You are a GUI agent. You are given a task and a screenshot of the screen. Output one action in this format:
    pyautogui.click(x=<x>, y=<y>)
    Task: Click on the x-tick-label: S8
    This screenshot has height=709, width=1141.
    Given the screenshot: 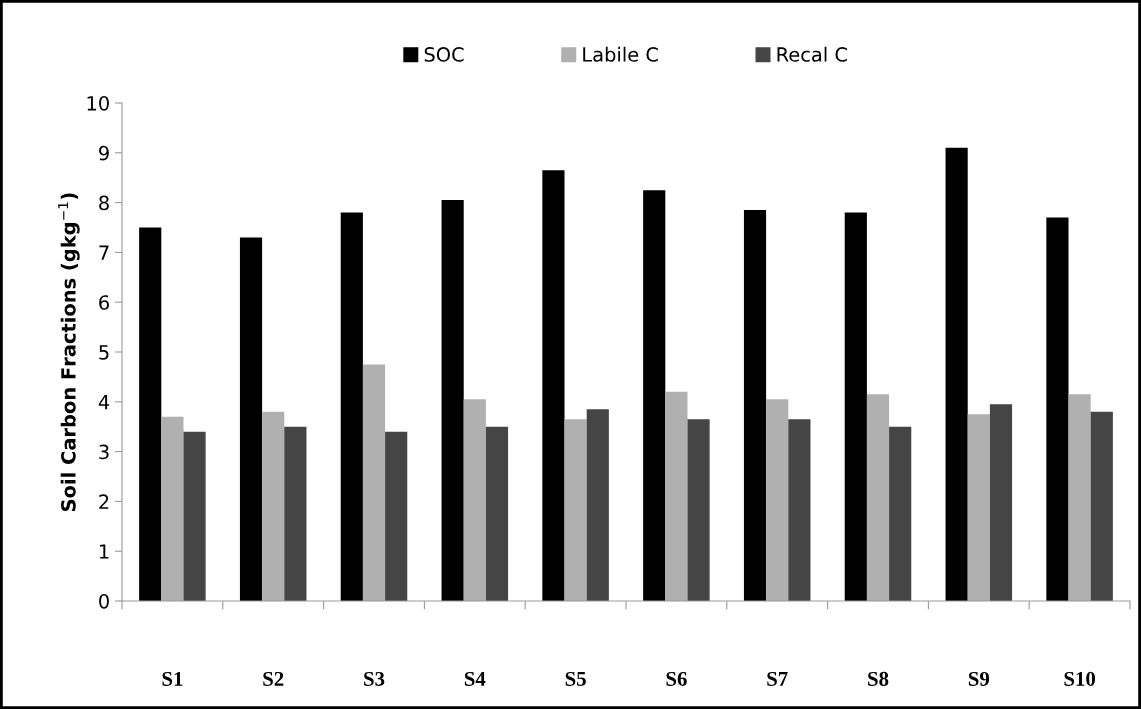 What is the action you would take?
    pyautogui.click(x=878, y=678)
    